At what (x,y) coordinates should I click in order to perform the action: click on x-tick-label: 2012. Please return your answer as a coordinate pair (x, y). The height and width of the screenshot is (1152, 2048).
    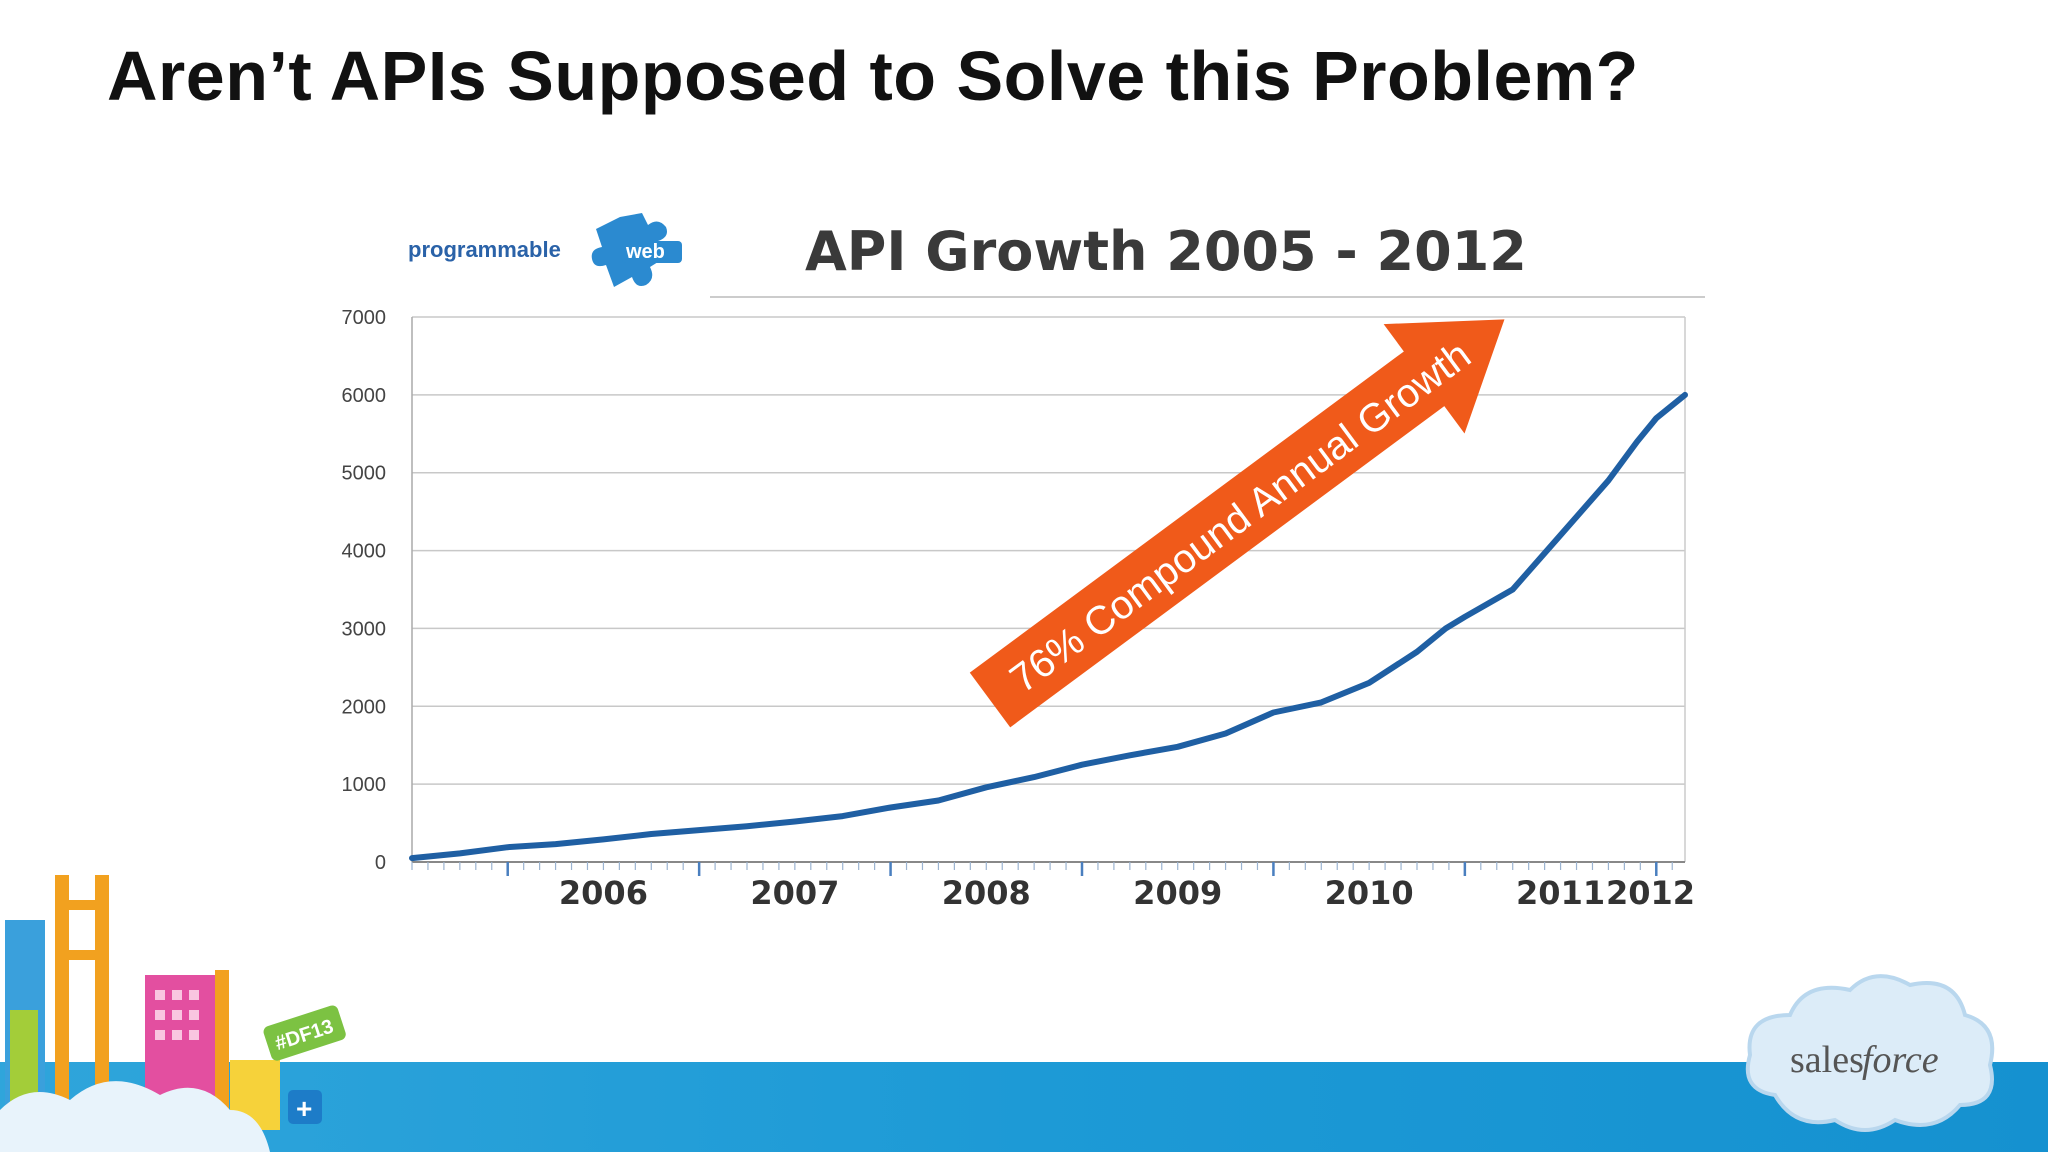
    Looking at the image, I should click on (1650, 893).